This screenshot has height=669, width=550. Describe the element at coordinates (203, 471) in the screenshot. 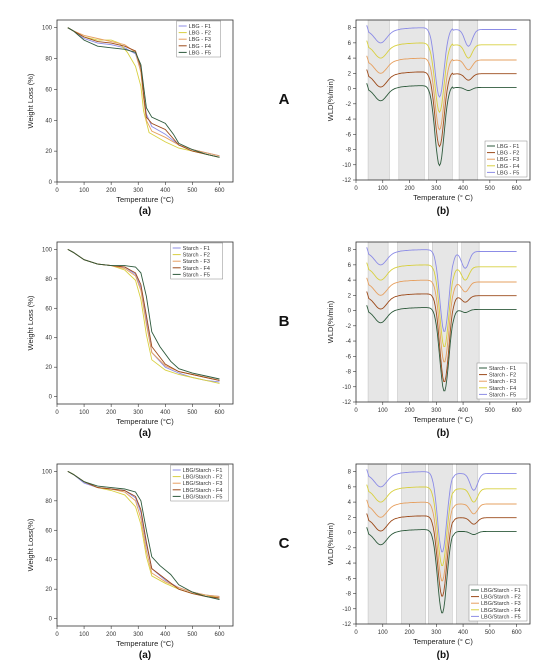

I see `legend-entry: LBG/Starch - F1` at that location.